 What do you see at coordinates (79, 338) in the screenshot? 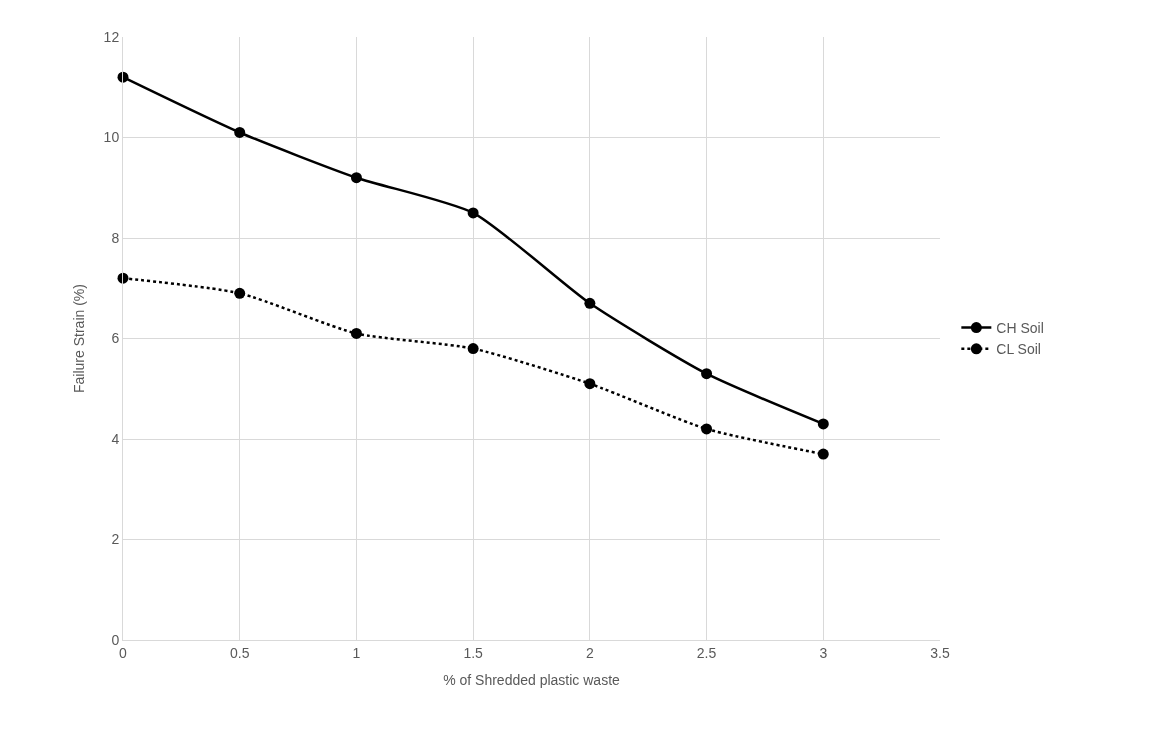
I see `y-axis-title: Failure Strain (%)` at bounding box center [79, 338].